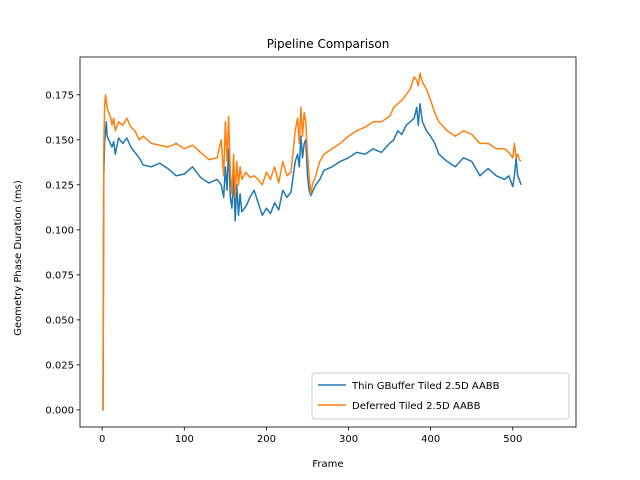 The height and width of the screenshot is (480, 640). Describe the element at coordinates (266, 439) in the screenshot. I see `x-tick-label: 200` at that location.